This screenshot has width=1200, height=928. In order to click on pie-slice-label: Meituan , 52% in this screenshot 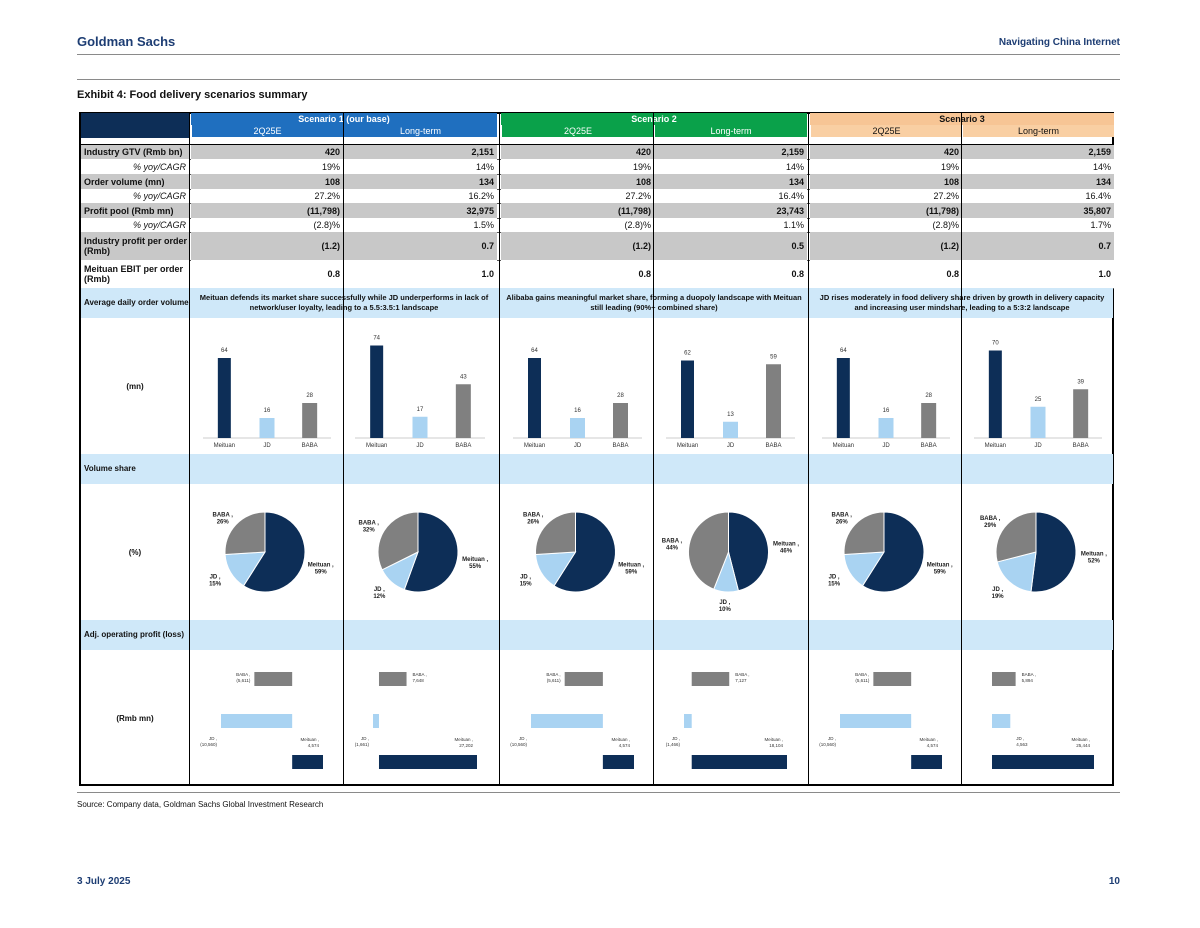, I will do `click(1094, 557)`.